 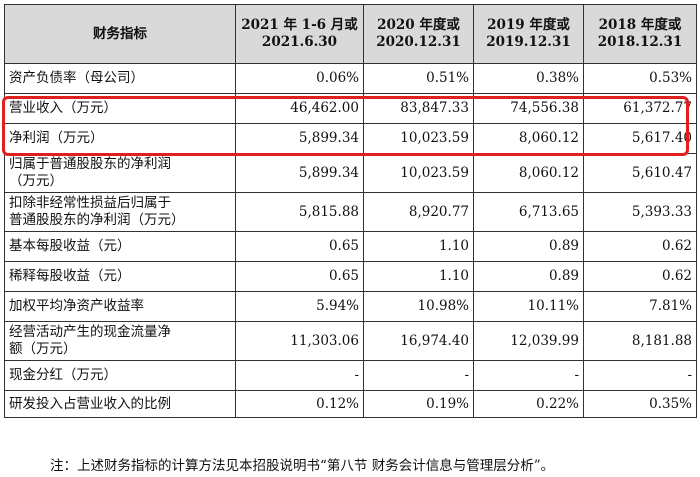 I want to click on cell-value: 0.38%, so click(x=528, y=78).